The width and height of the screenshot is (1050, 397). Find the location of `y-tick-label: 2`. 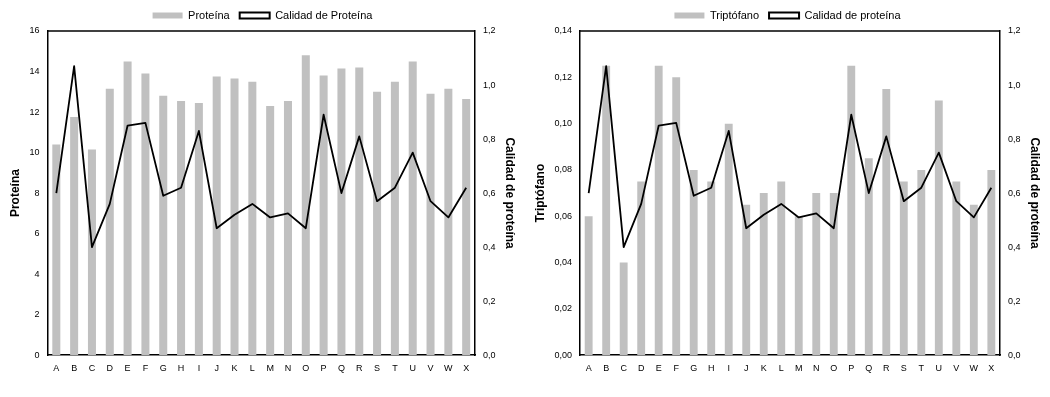

y-tick-label: 2 is located at coordinates (37, 314).